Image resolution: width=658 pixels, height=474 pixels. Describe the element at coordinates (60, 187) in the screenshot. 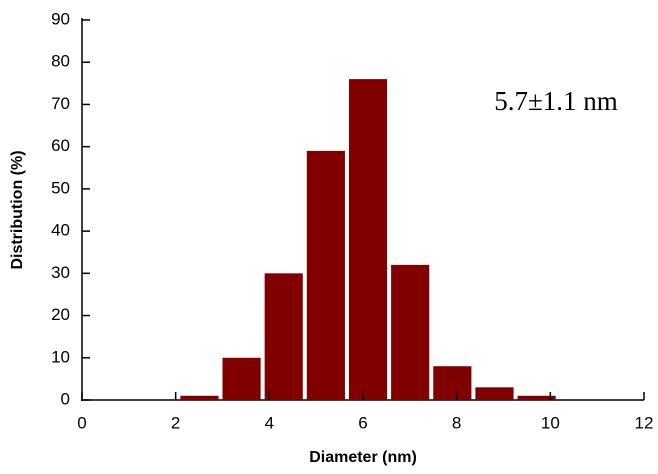

I see `y-tick-label: 50` at that location.